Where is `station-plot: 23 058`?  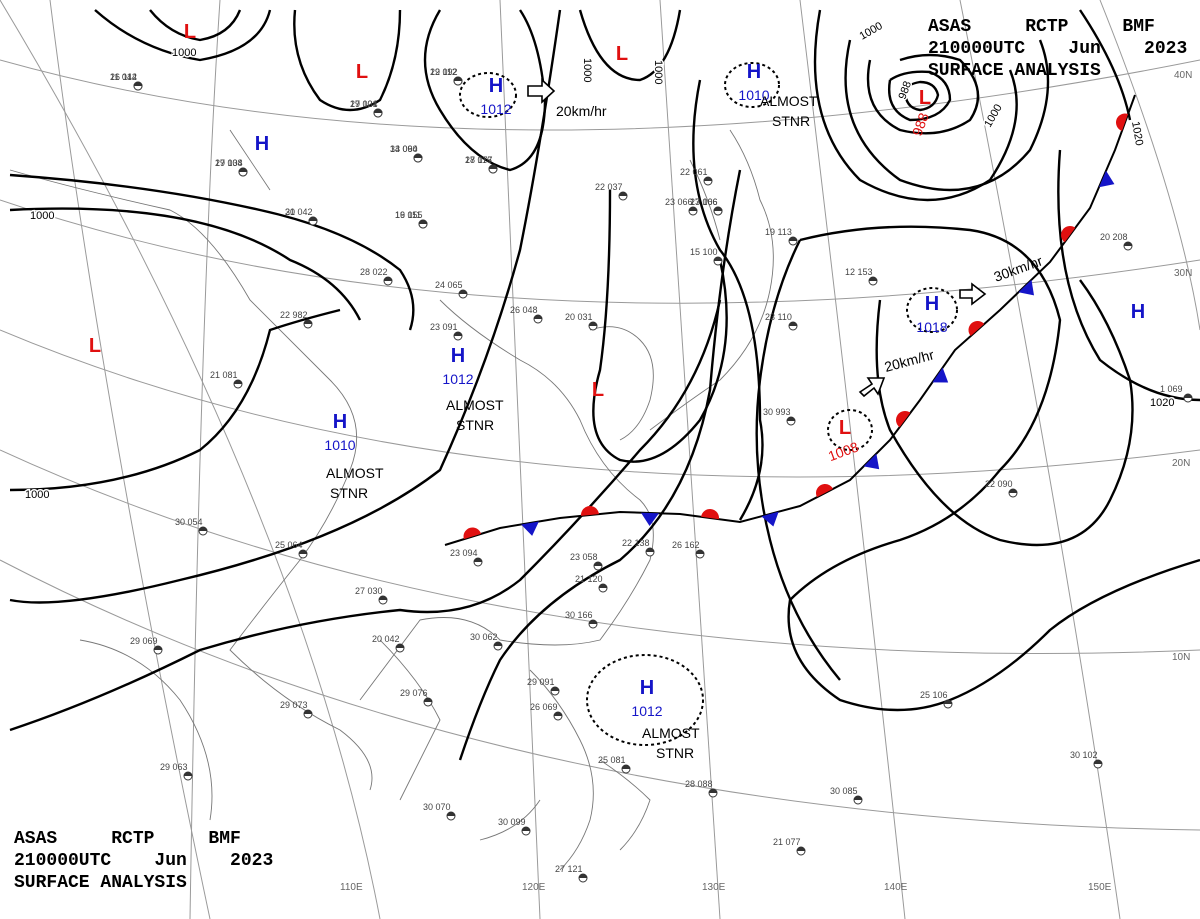 station-plot: 23 058 is located at coordinates (586, 561).